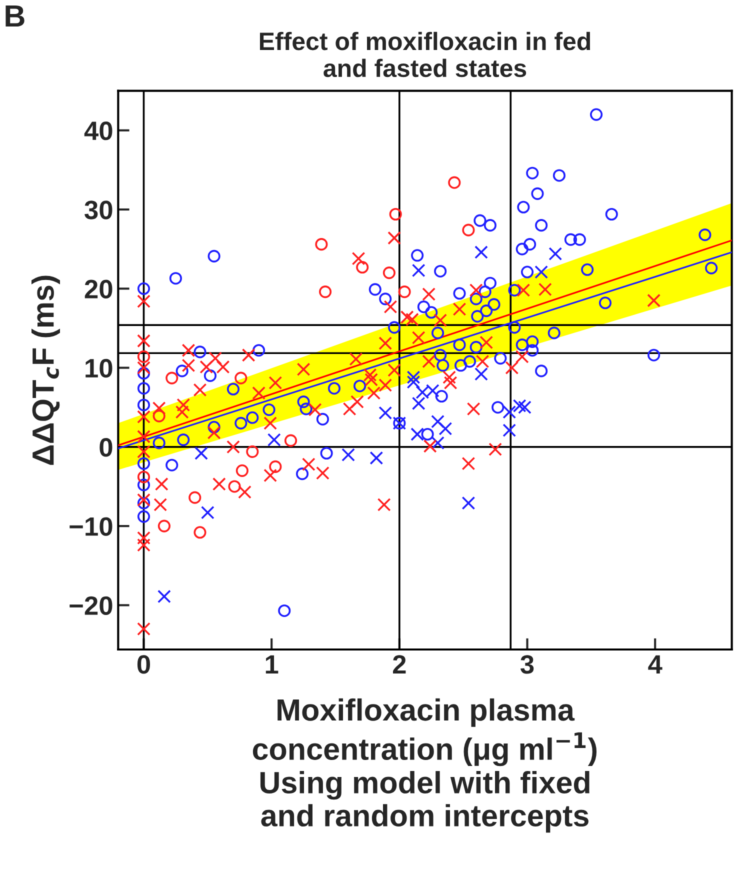 The image size is (734, 873). What do you see at coordinates (272, 664) in the screenshot?
I see `x-tick-label: 1` at bounding box center [272, 664].